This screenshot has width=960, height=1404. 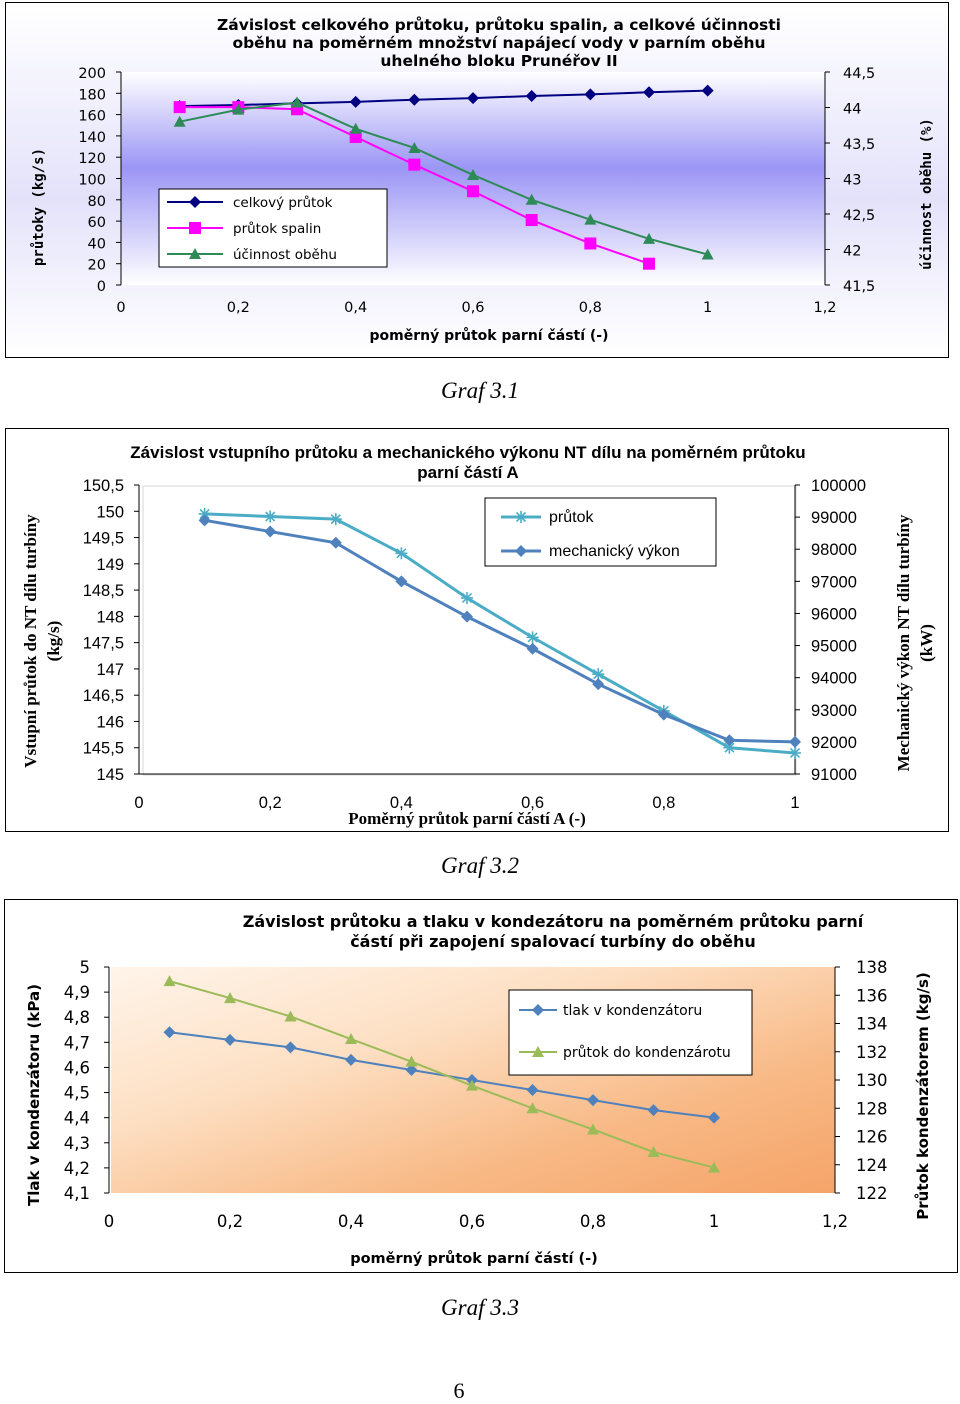 I want to click on chart-3-y2-tick-label: 124, so click(x=872, y=1165).